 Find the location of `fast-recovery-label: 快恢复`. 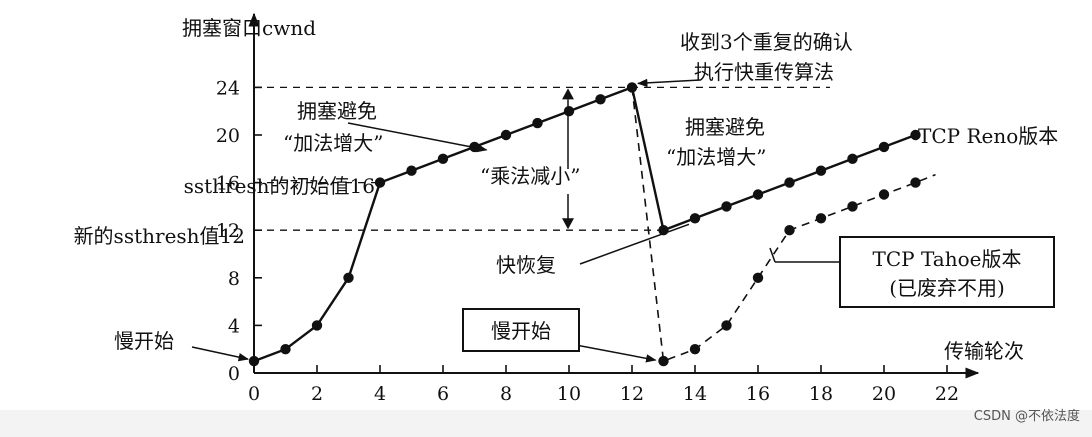

fast-recovery-label: 快恢复 is located at coordinates (526, 265).